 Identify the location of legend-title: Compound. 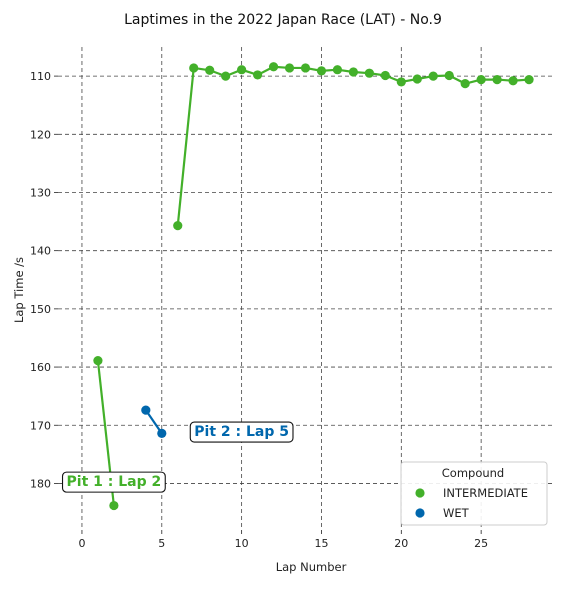
(473, 473).